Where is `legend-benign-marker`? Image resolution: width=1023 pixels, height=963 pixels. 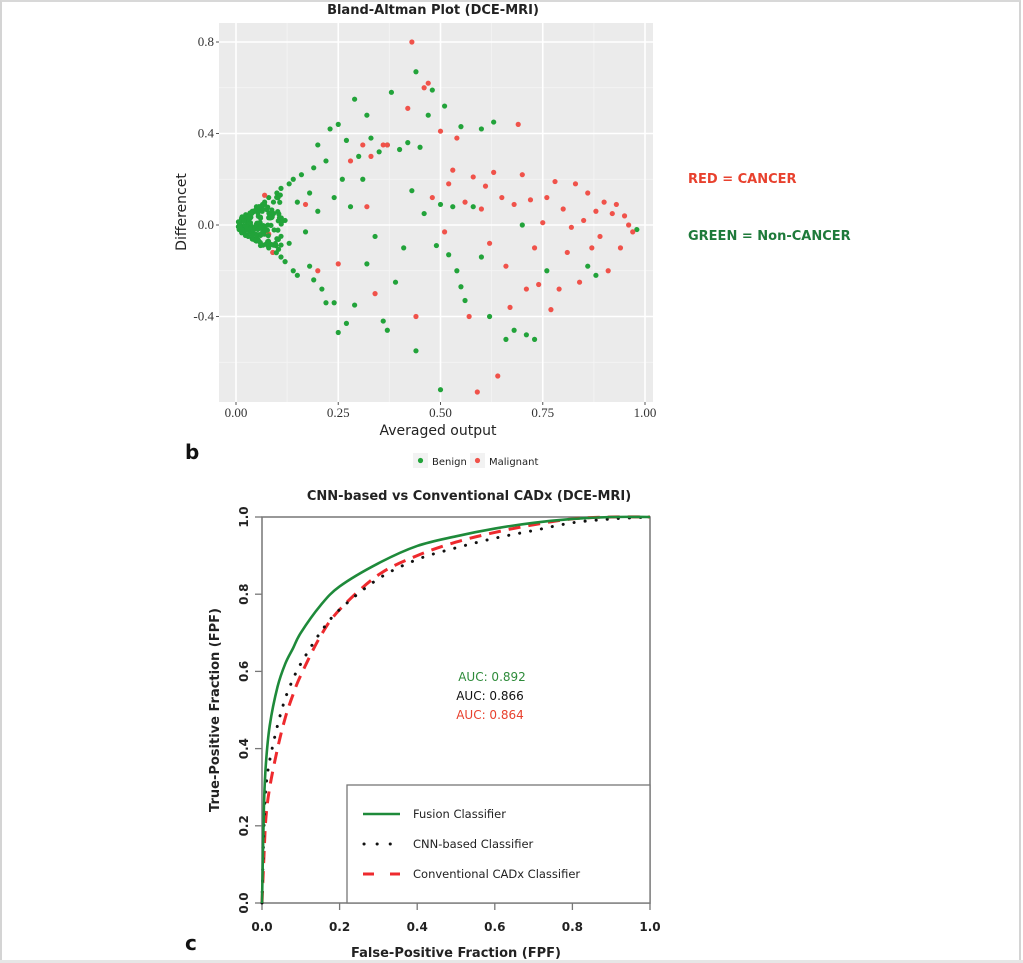 legend-benign-marker is located at coordinates (420, 460).